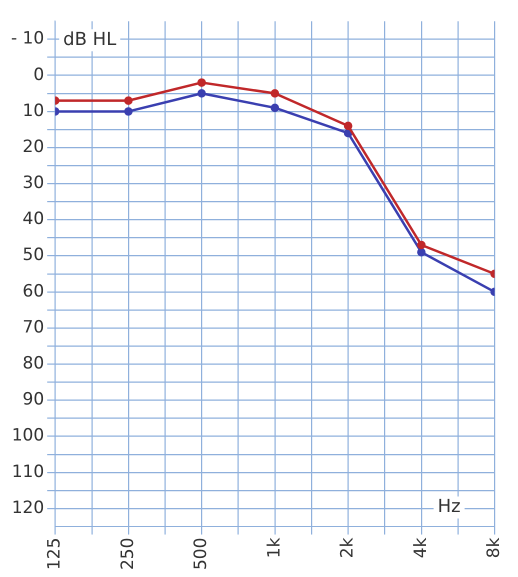 The width and height of the screenshot is (518, 577). Describe the element at coordinates (420, 547) in the screenshot. I see `x-tick-label: 4k` at that location.